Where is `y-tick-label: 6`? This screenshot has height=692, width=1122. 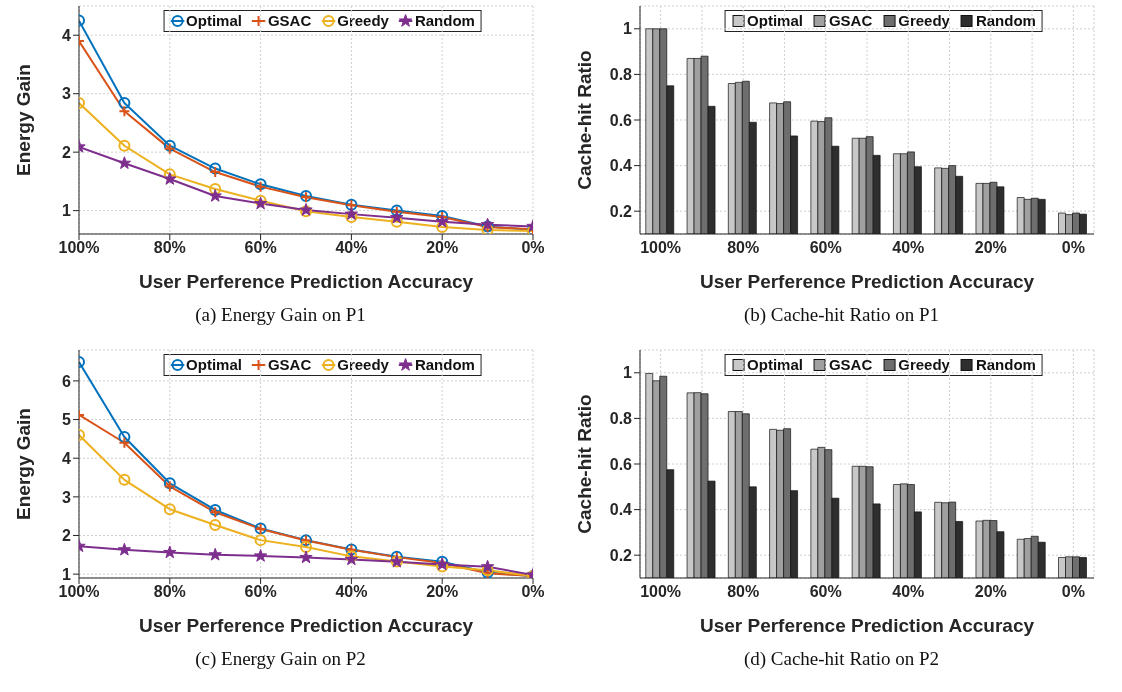
y-tick-label: 6 is located at coordinates (66, 381).